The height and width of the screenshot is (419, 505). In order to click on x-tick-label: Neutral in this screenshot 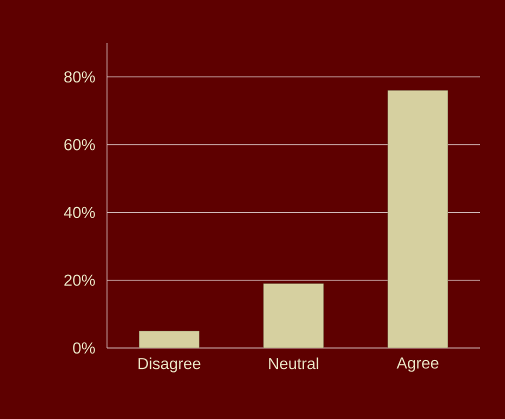, I will do `click(293, 364)`.